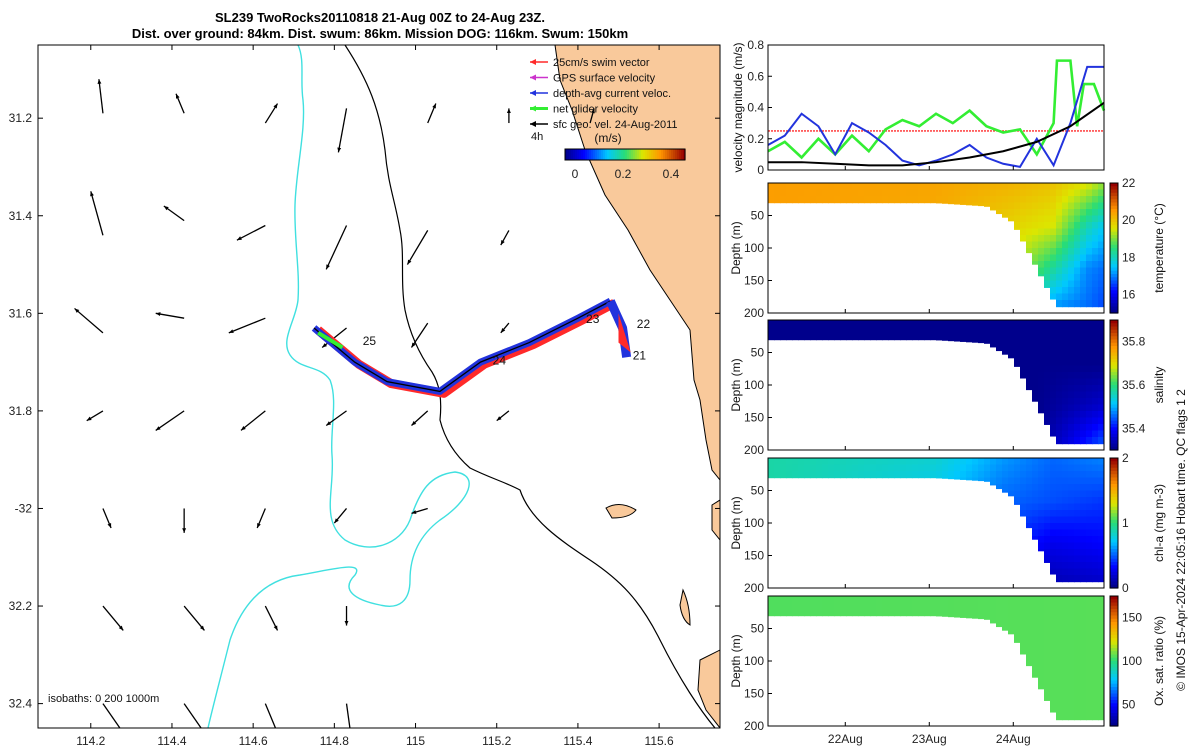 The width and height of the screenshot is (1200, 750). Describe the element at coordinates (595, 110) in the screenshot. I see `legend-label: net glider velocity` at that location.